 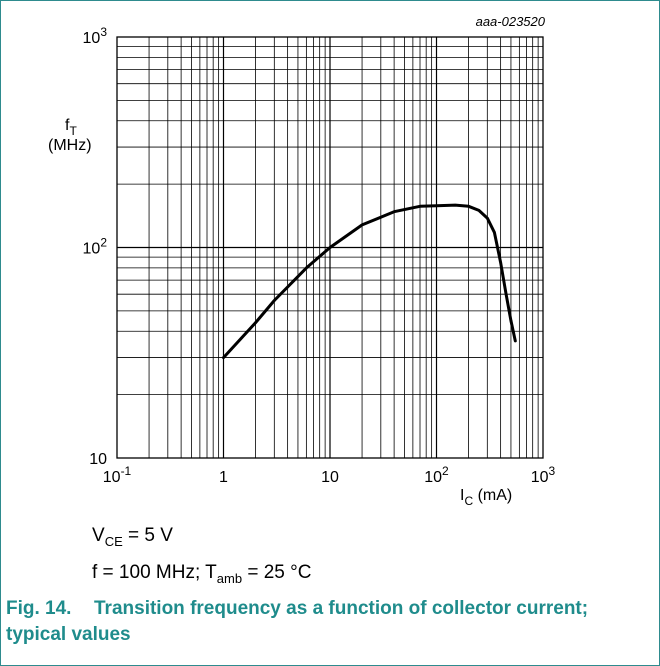 What do you see at coordinates (103, 32) in the screenshot?
I see `y-tick-label-exponent: 3` at bounding box center [103, 32].